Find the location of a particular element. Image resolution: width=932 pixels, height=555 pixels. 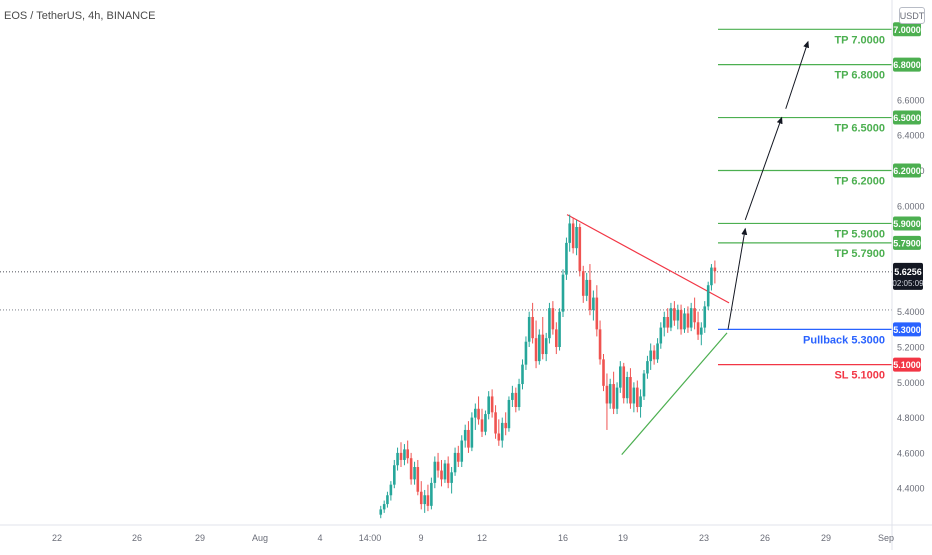

sl-price-tag: 5.1000 is located at coordinates (907, 364).